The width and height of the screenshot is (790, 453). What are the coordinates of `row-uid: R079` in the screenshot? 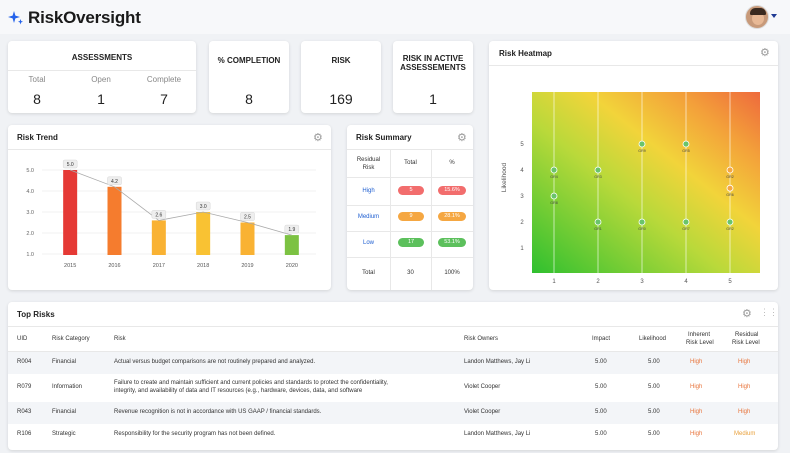 It's located at (24, 387).